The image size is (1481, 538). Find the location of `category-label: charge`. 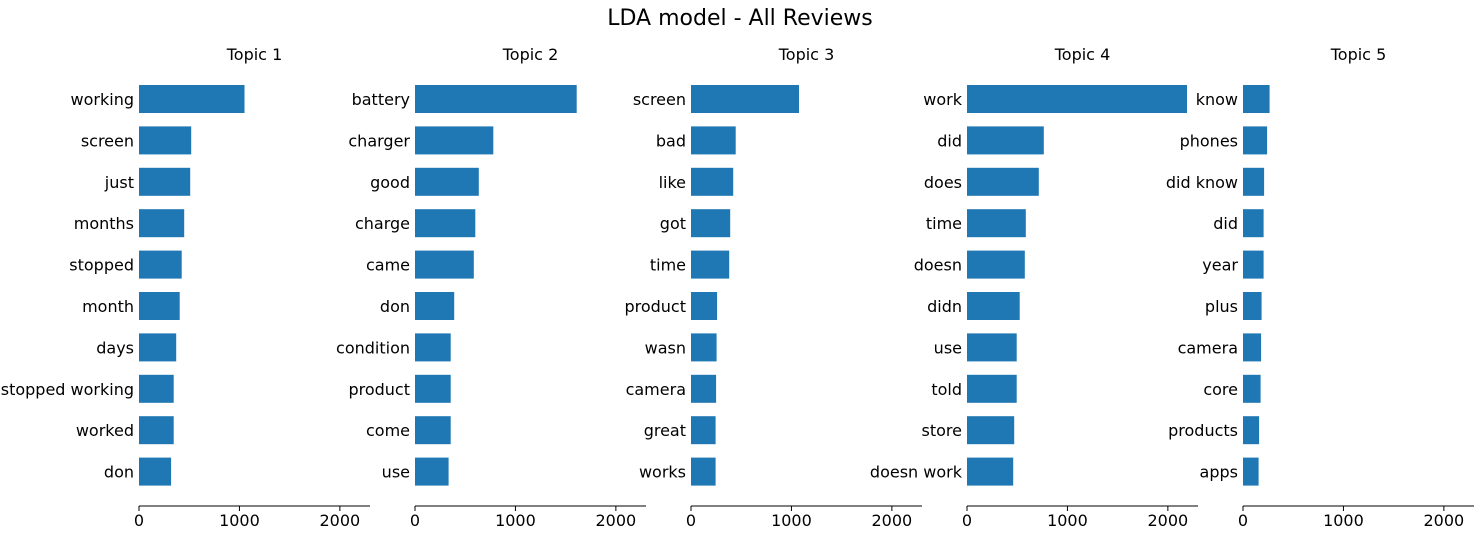

category-label: charge is located at coordinates (382, 223).